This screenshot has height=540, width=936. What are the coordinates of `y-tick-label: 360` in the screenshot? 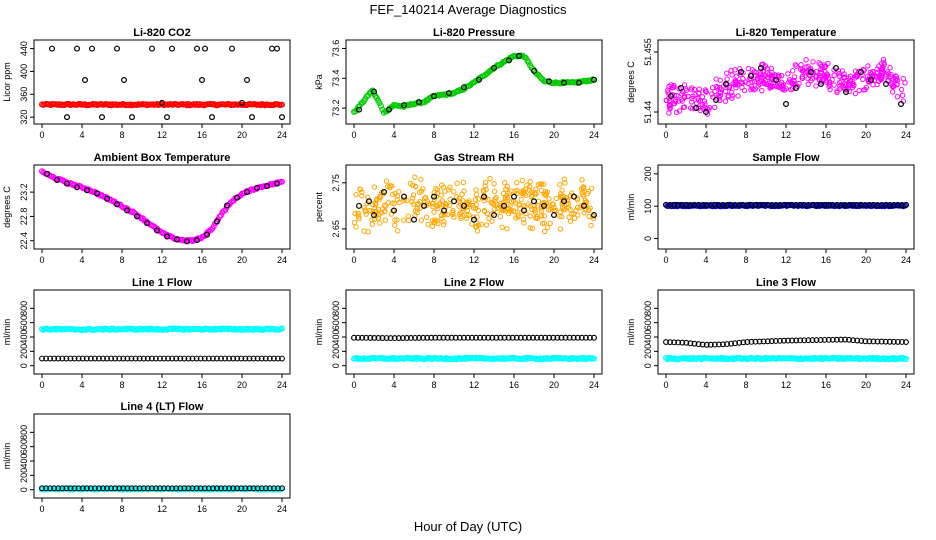 It's located at (24, 94).